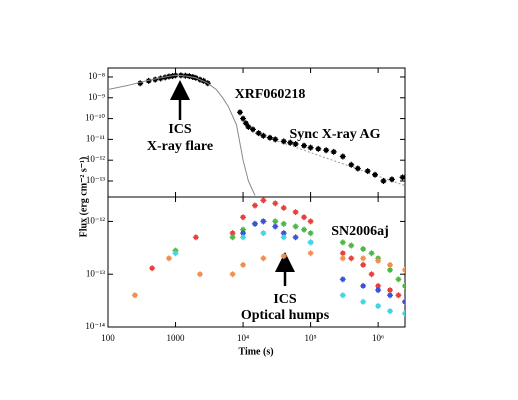 The height and width of the screenshot is (400, 518). What do you see at coordinates (378, 338) in the screenshot?
I see `x-tick-label: 10⁶` at bounding box center [378, 338].